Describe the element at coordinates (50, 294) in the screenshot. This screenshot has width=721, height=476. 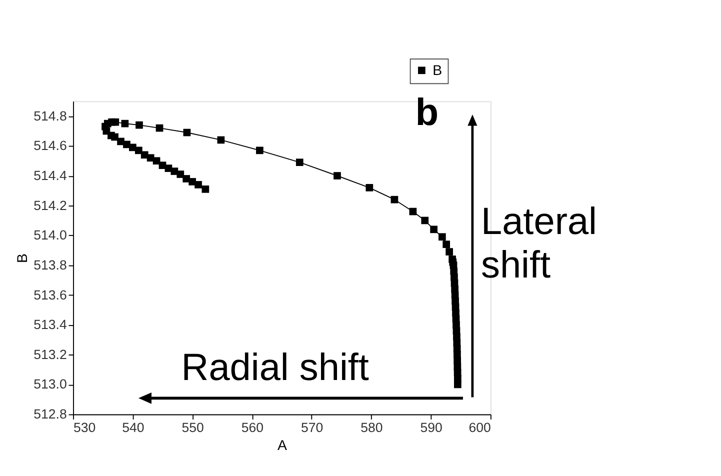
I see `y-tick-label: 513.6` at that location.